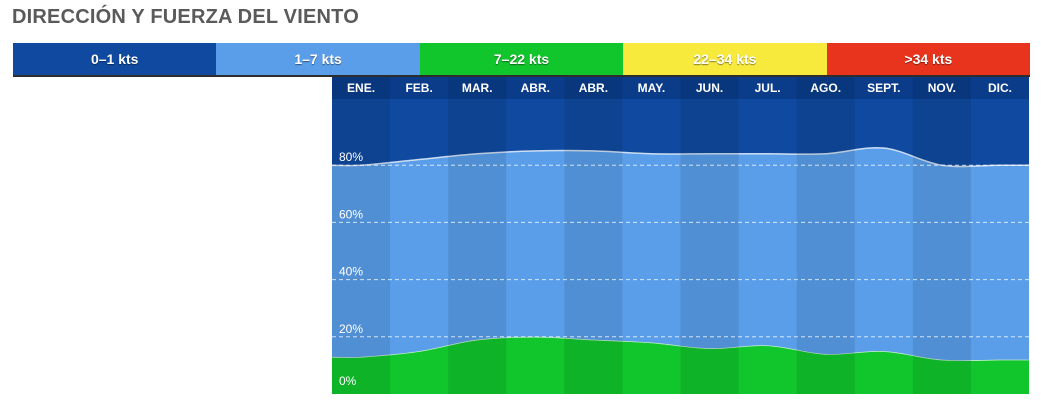 This screenshot has height=412, width=1041. Describe the element at coordinates (351, 329) in the screenshot. I see `y-tick-label: 20%` at that location.